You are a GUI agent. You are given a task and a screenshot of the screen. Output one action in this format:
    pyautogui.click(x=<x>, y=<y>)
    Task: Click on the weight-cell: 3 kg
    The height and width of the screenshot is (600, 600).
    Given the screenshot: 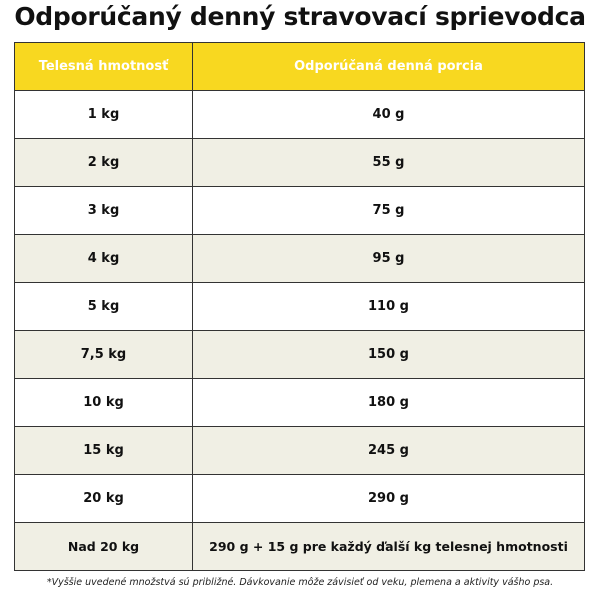 What is the action you would take?
    pyautogui.click(x=103, y=210)
    